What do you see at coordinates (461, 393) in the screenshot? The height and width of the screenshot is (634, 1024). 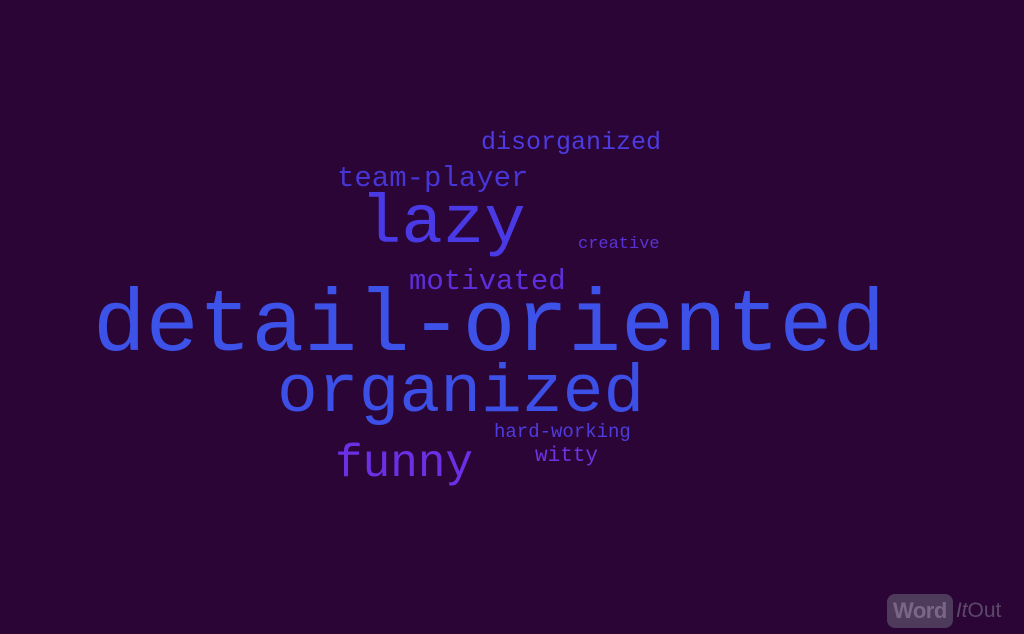 I see `word-organized: organized` at bounding box center [461, 393].